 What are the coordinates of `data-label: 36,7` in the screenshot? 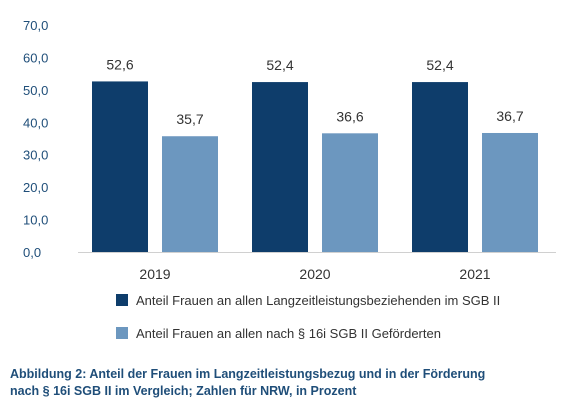 It's located at (509, 116).